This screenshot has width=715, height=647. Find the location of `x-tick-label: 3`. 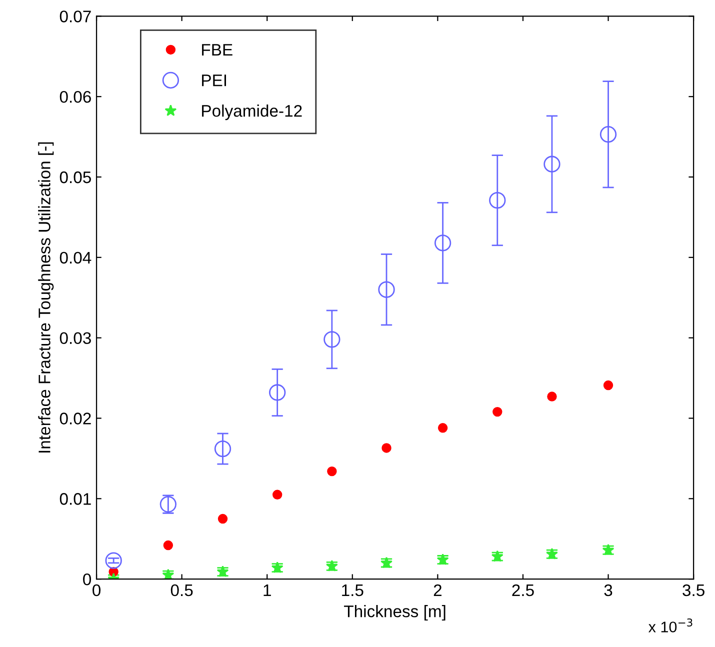

x-tick-label: 3 is located at coordinates (608, 590).